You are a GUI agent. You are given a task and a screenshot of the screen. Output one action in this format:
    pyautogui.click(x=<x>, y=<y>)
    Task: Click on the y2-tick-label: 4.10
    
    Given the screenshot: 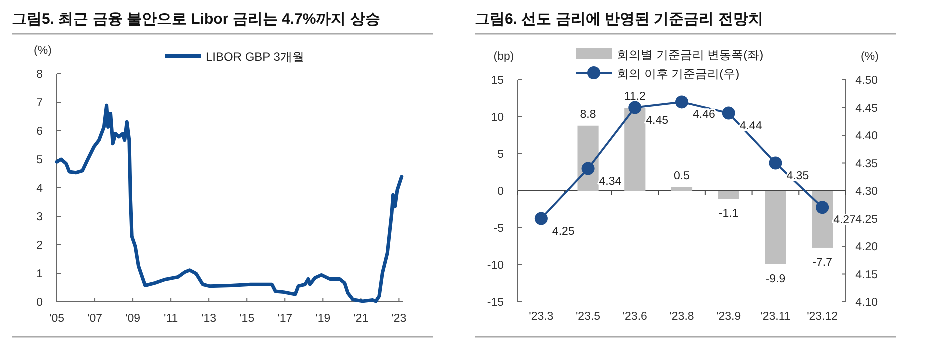 What is the action you would take?
    pyautogui.click(x=867, y=303)
    